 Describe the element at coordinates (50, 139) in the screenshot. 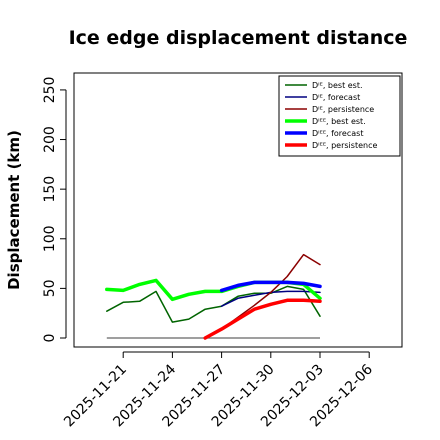

I see `y-tick-label: 200` at that location.